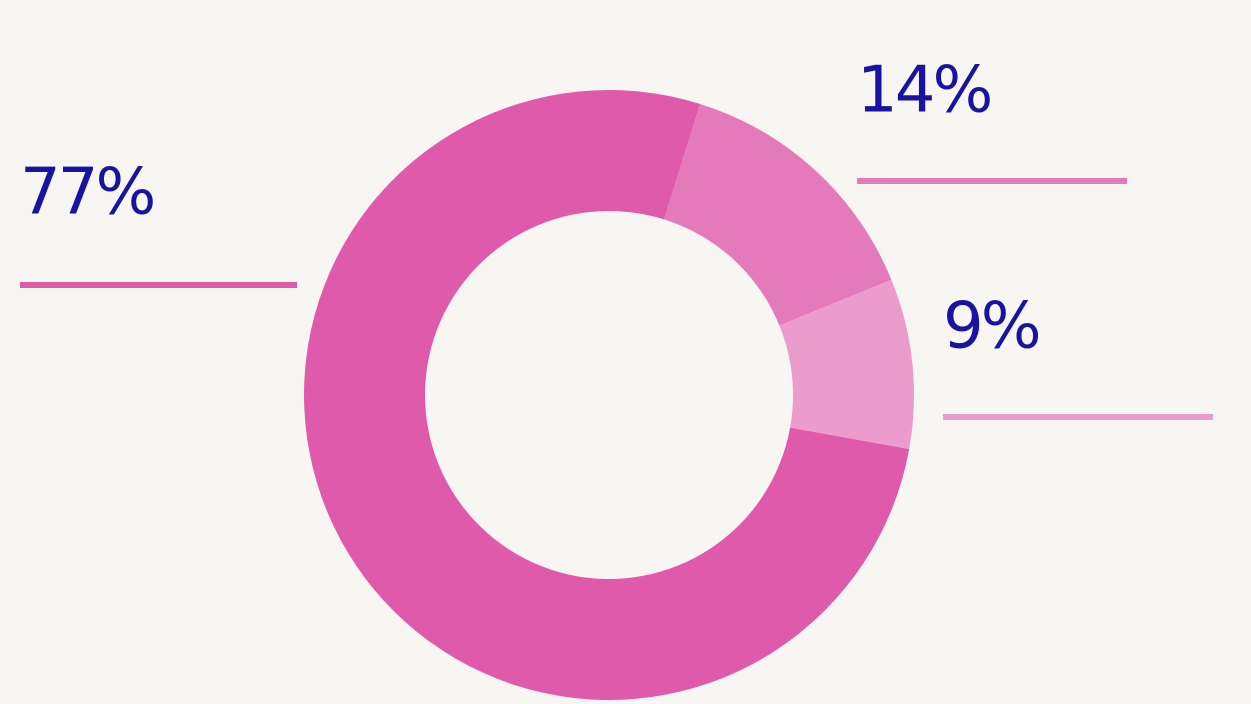 The image size is (1251, 704). I want to click on value-label: 77%, so click(86, 193).